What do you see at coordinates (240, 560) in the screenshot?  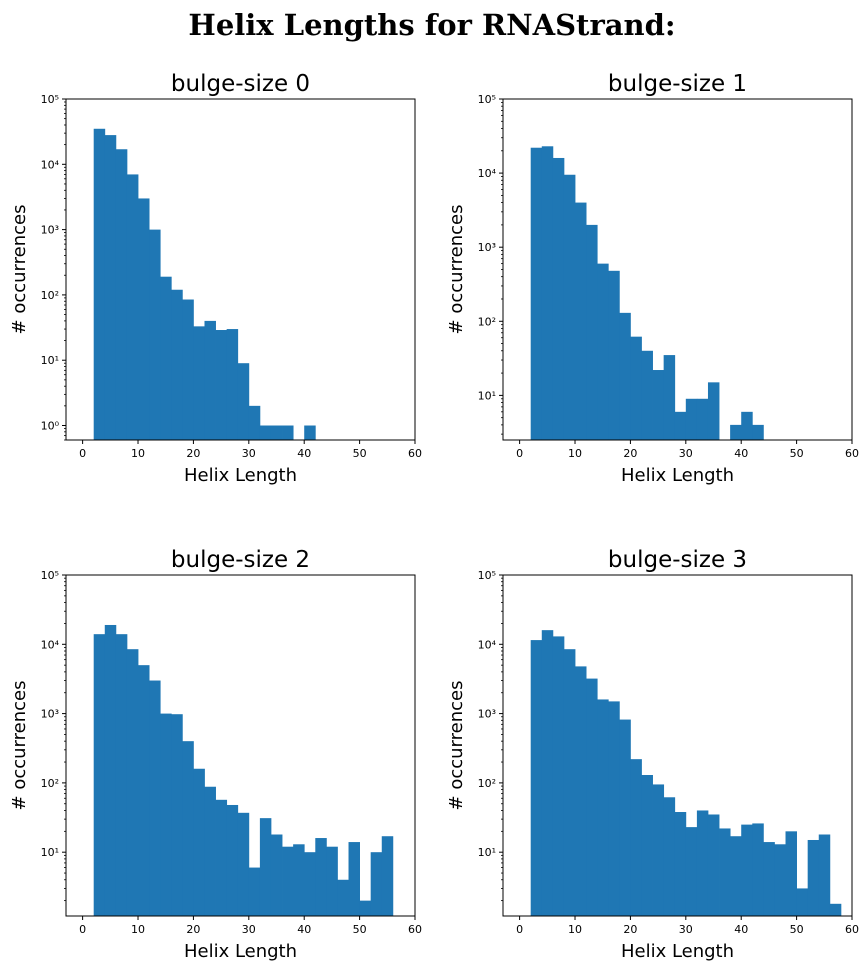 I see `chart-title: bulge-size 2` at bounding box center [240, 560].